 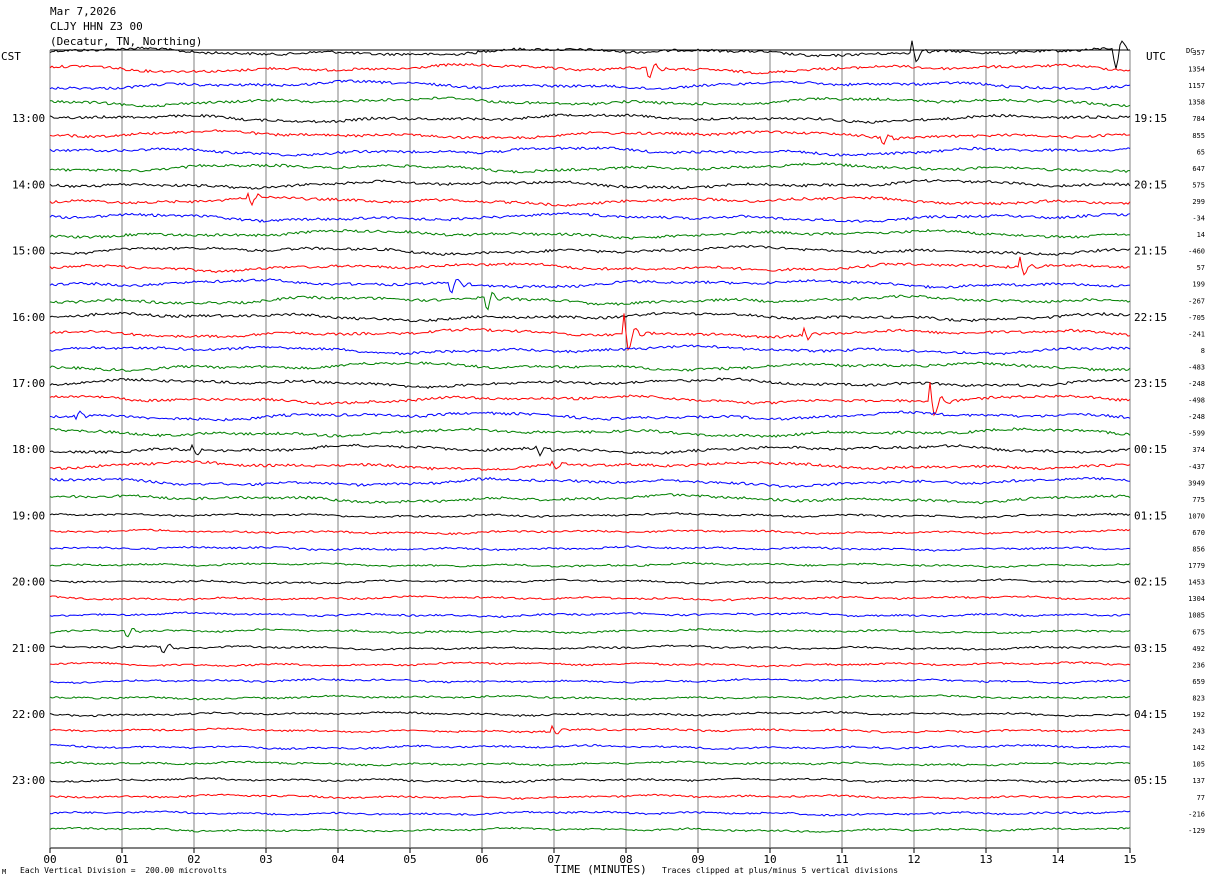 What do you see at coordinates (1198, 450) in the screenshot?
I see `dc-value: 374` at bounding box center [1198, 450].